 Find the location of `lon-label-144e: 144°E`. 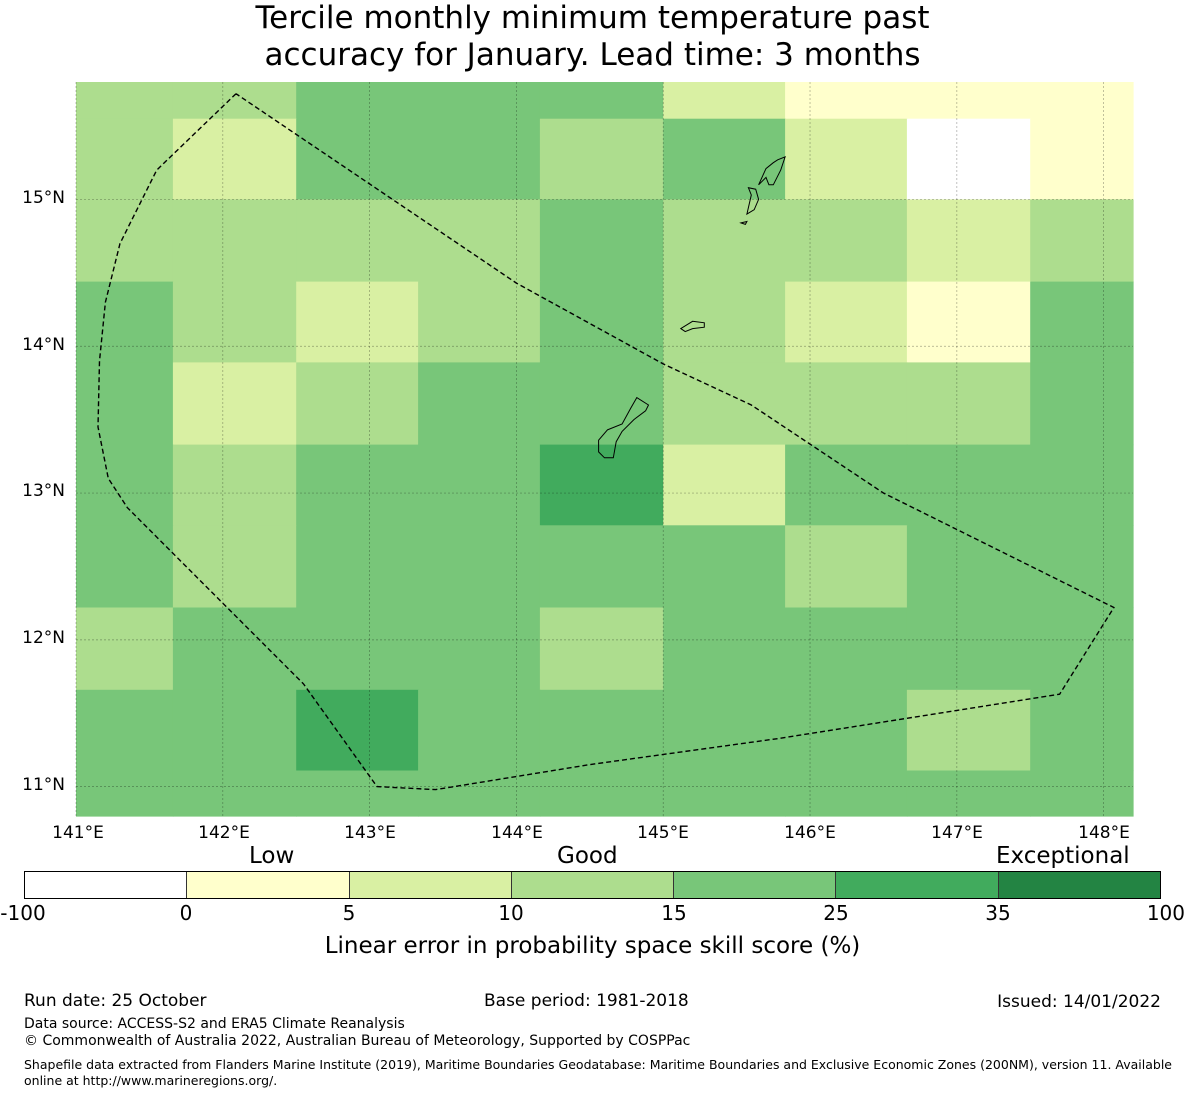

lon-label-144e: 144°E is located at coordinates (517, 833).